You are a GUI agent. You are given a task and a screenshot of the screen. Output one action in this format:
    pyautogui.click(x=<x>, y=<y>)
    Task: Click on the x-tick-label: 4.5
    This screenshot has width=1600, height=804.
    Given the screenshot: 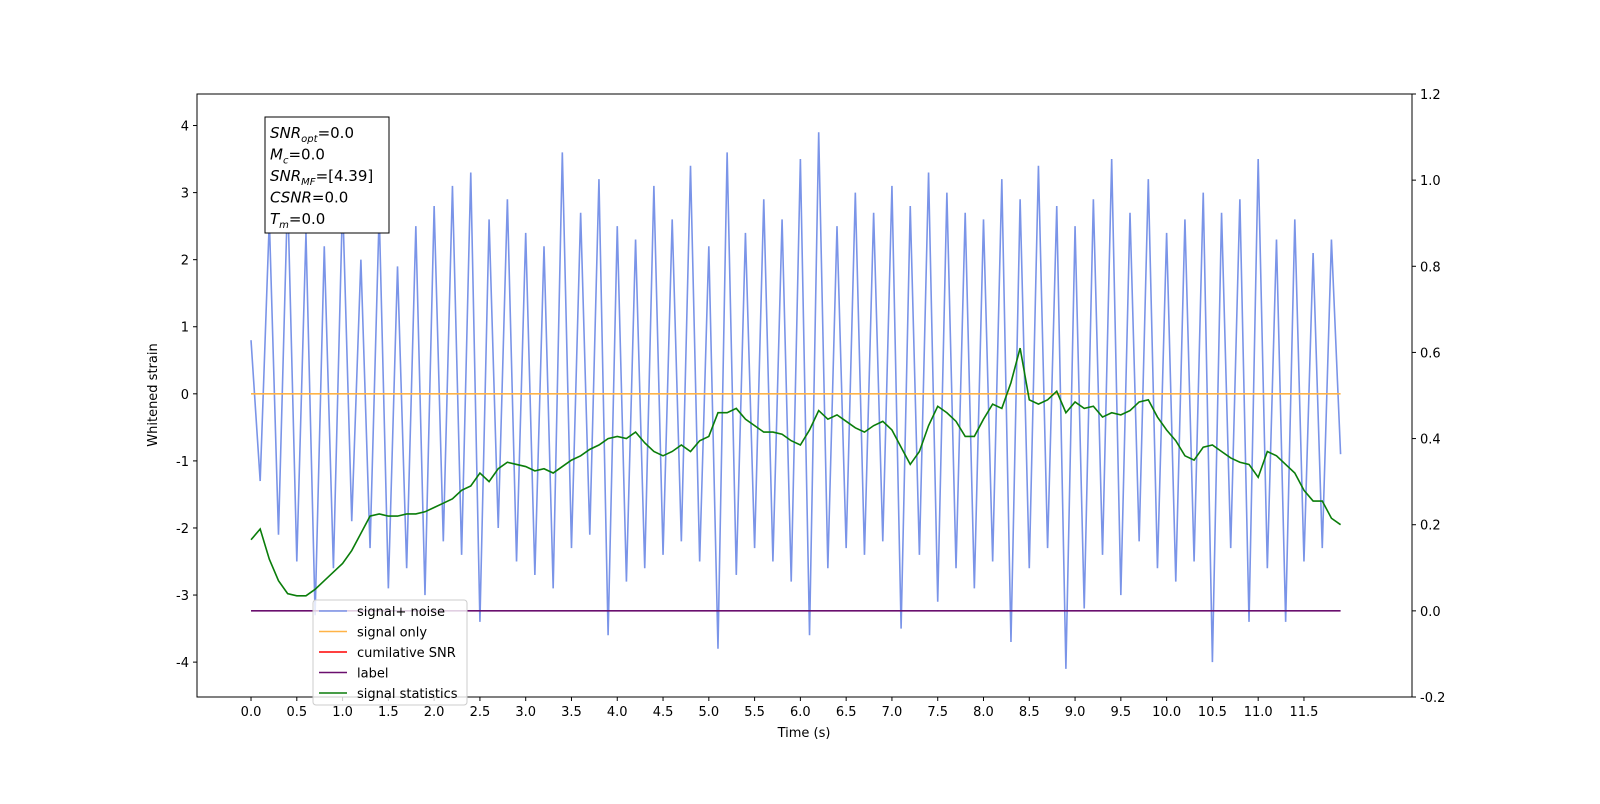 What is the action you would take?
    pyautogui.click(x=663, y=712)
    